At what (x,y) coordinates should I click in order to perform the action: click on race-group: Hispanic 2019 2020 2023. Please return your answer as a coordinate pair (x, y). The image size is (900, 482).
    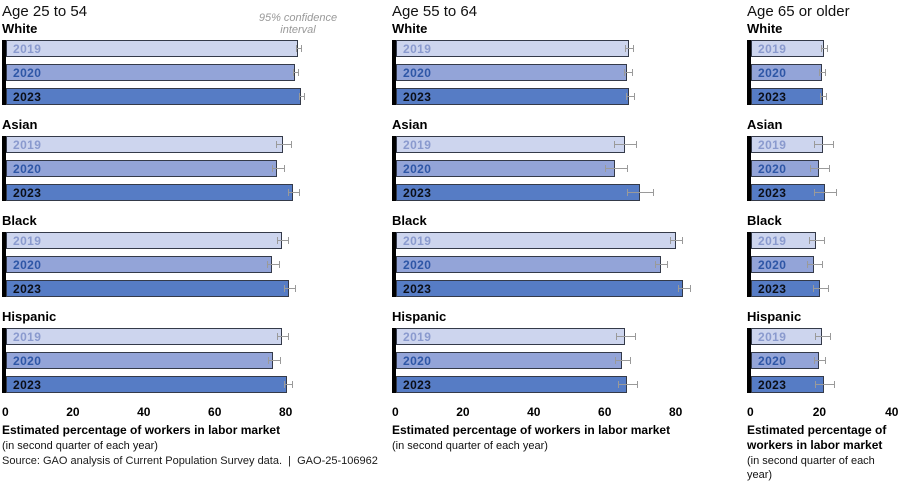
    Looking at the image, I should click on (823, 351).